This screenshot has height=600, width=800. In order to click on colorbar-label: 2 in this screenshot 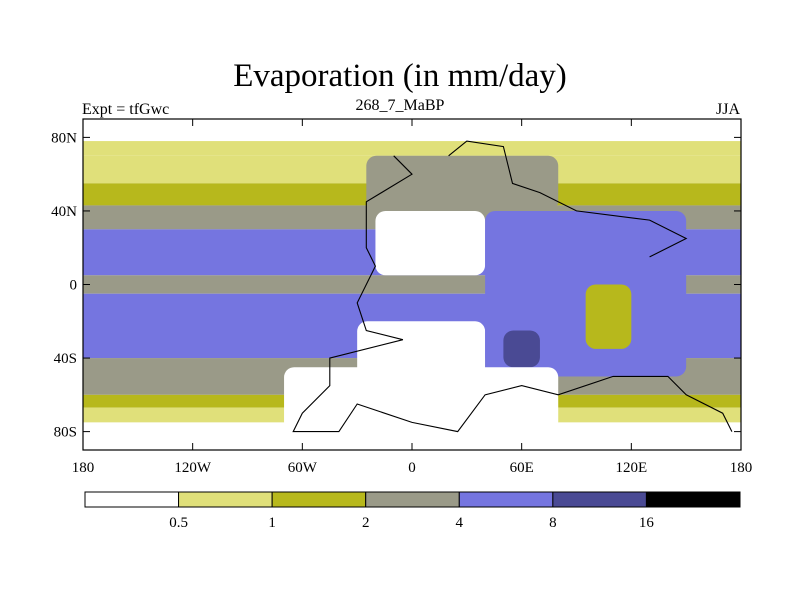, I will do `click(366, 523)`.